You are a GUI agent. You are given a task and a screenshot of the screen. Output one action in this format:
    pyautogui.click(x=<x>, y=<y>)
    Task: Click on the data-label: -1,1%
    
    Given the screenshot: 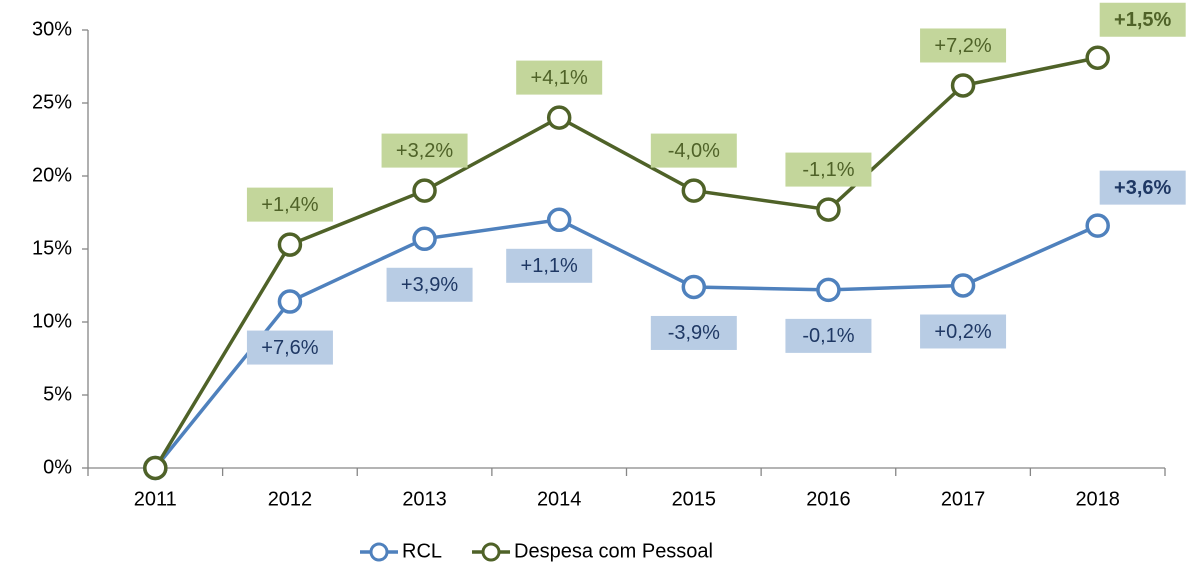 What is the action you would take?
    pyautogui.click(x=828, y=170)
    